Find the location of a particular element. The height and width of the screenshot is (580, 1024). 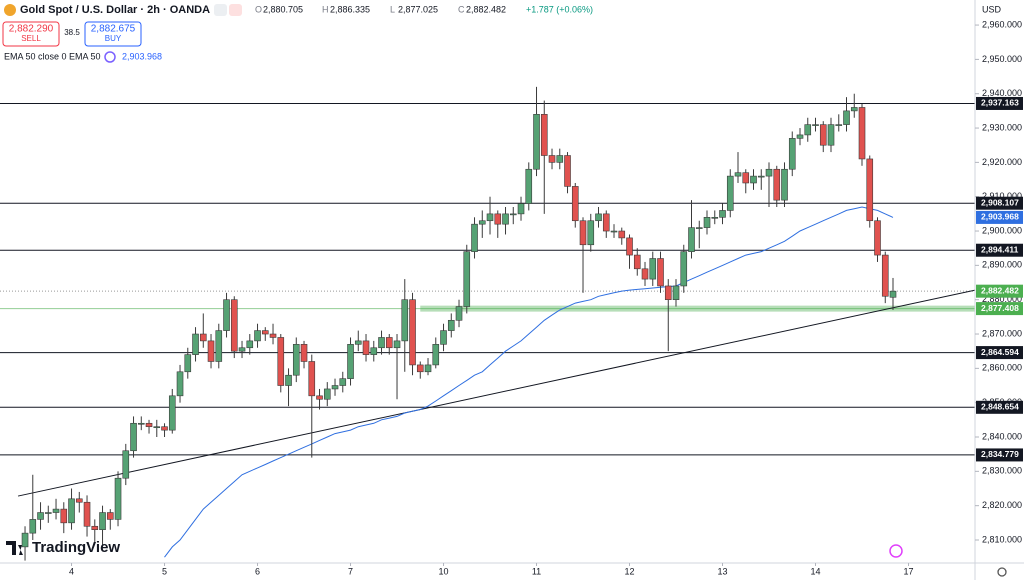

y-tick-label: 2,920.000 is located at coordinates (1002, 162).